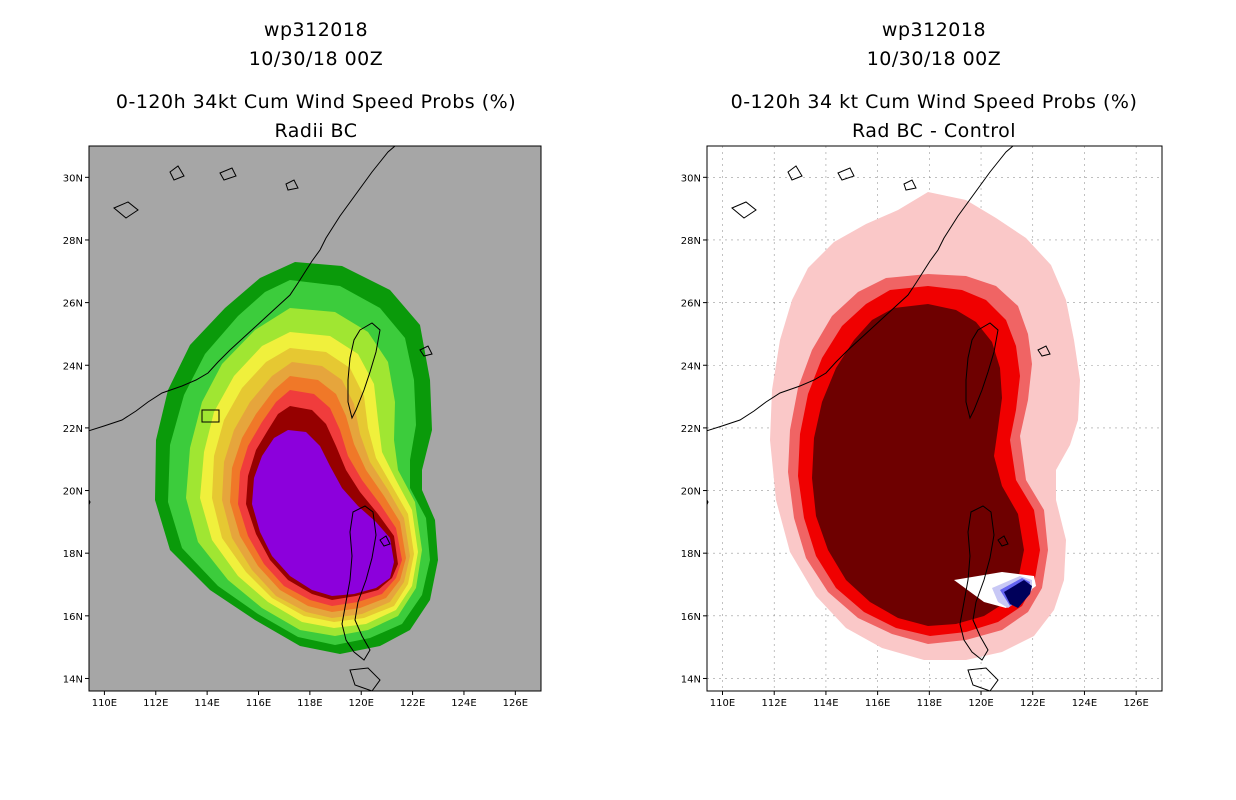 The image size is (1236, 800). Describe the element at coordinates (206, 703) in the screenshot. I see `left-lon-label: 114E` at that location.